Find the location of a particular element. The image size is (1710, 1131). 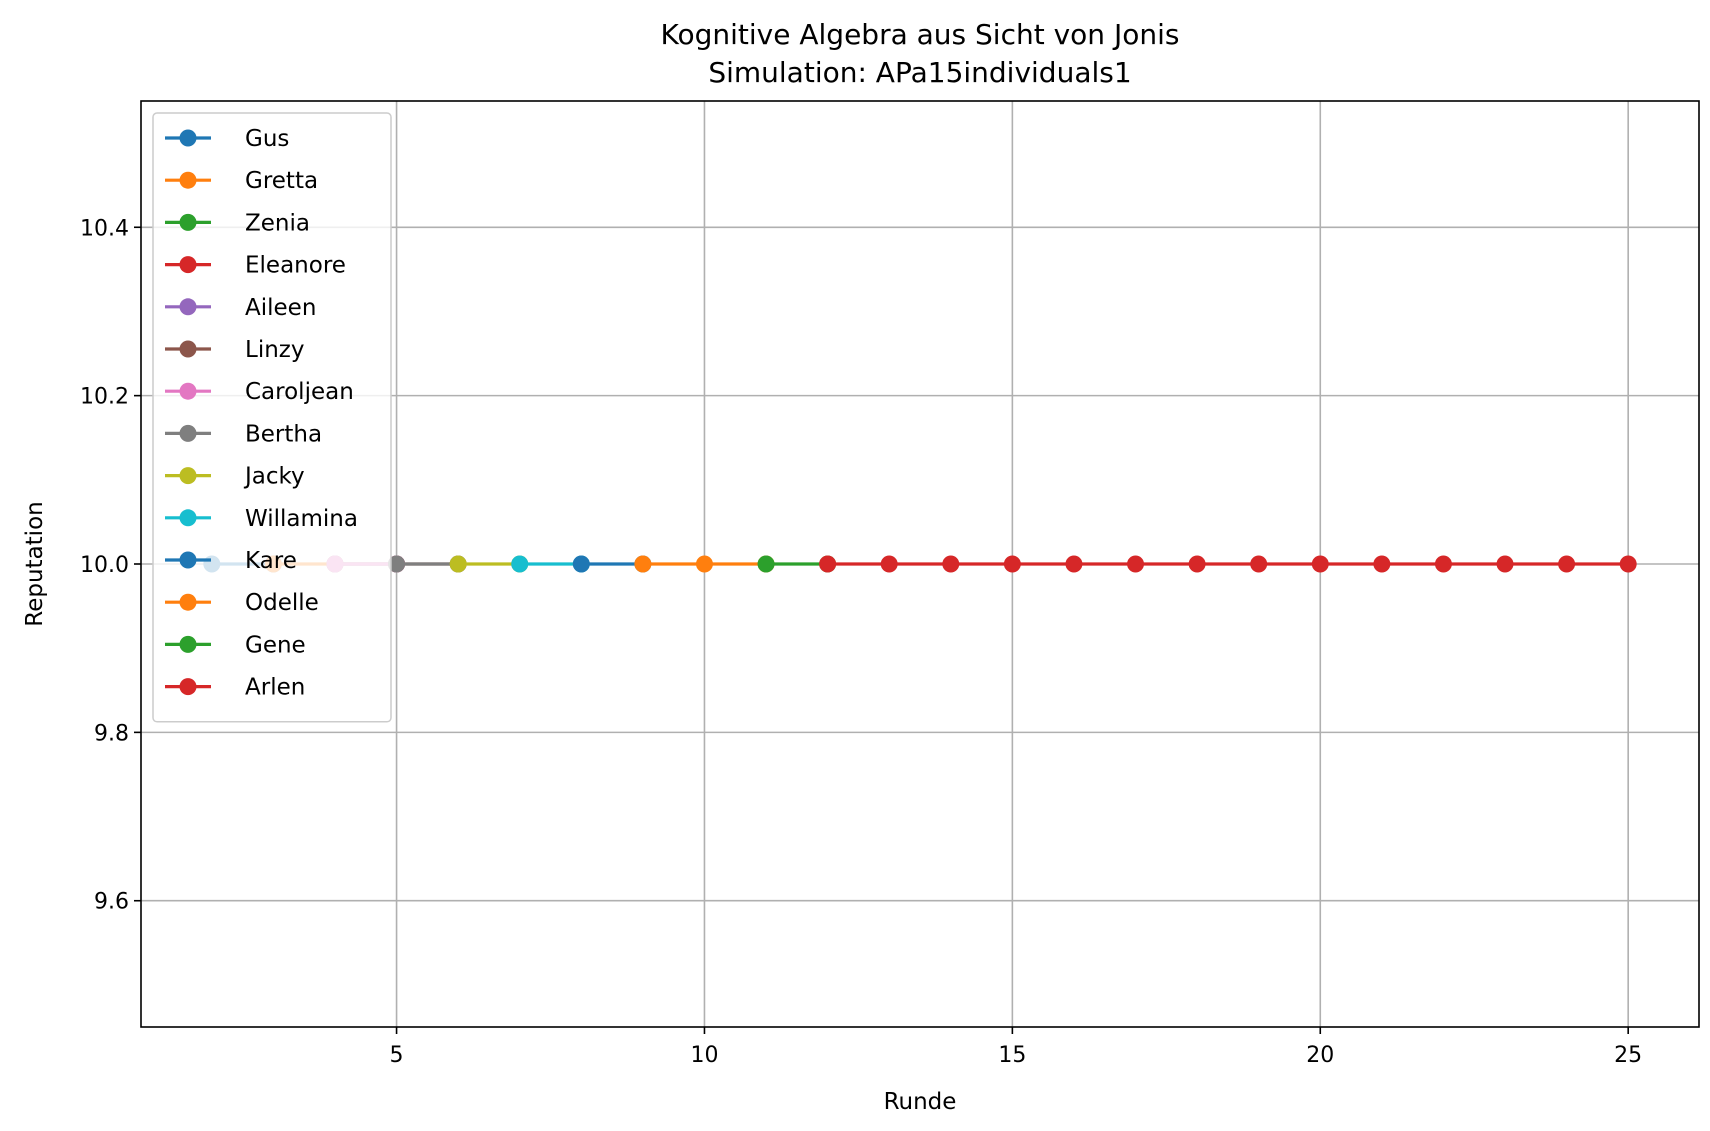

legend-label: Gus is located at coordinates (267, 139).